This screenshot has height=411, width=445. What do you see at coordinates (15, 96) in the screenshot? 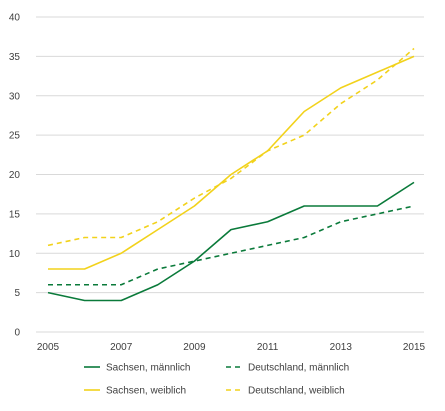
I see `y-tick-label: 30` at bounding box center [15, 96].